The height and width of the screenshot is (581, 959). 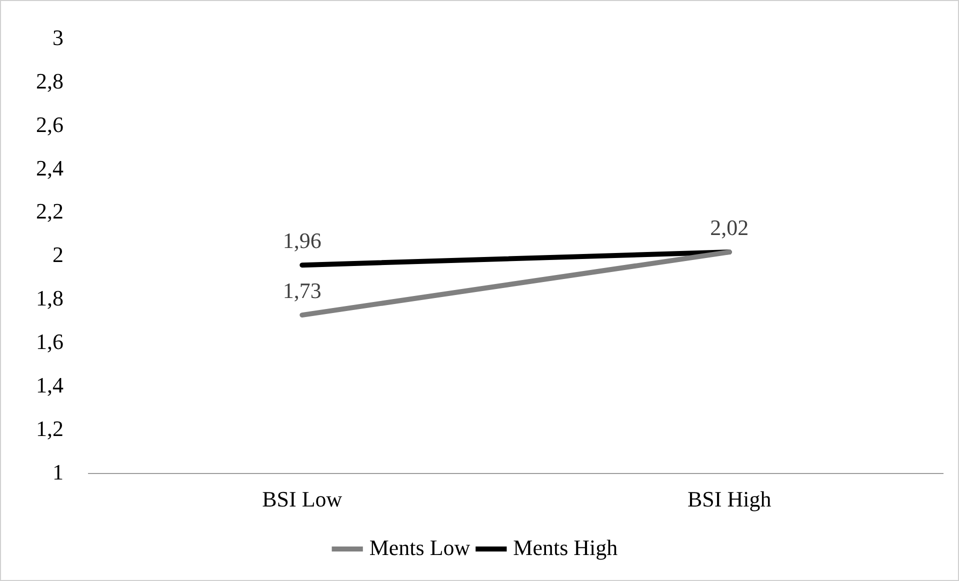 What do you see at coordinates (58, 255) in the screenshot?
I see `y-tick-label: 2` at bounding box center [58, 255].